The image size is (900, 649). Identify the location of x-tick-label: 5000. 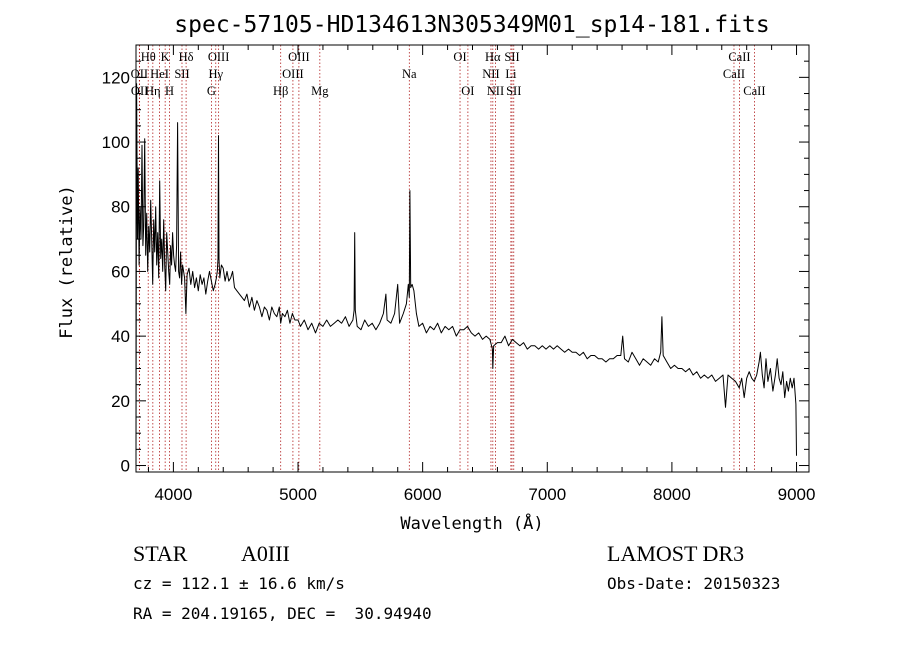
(298, 494).